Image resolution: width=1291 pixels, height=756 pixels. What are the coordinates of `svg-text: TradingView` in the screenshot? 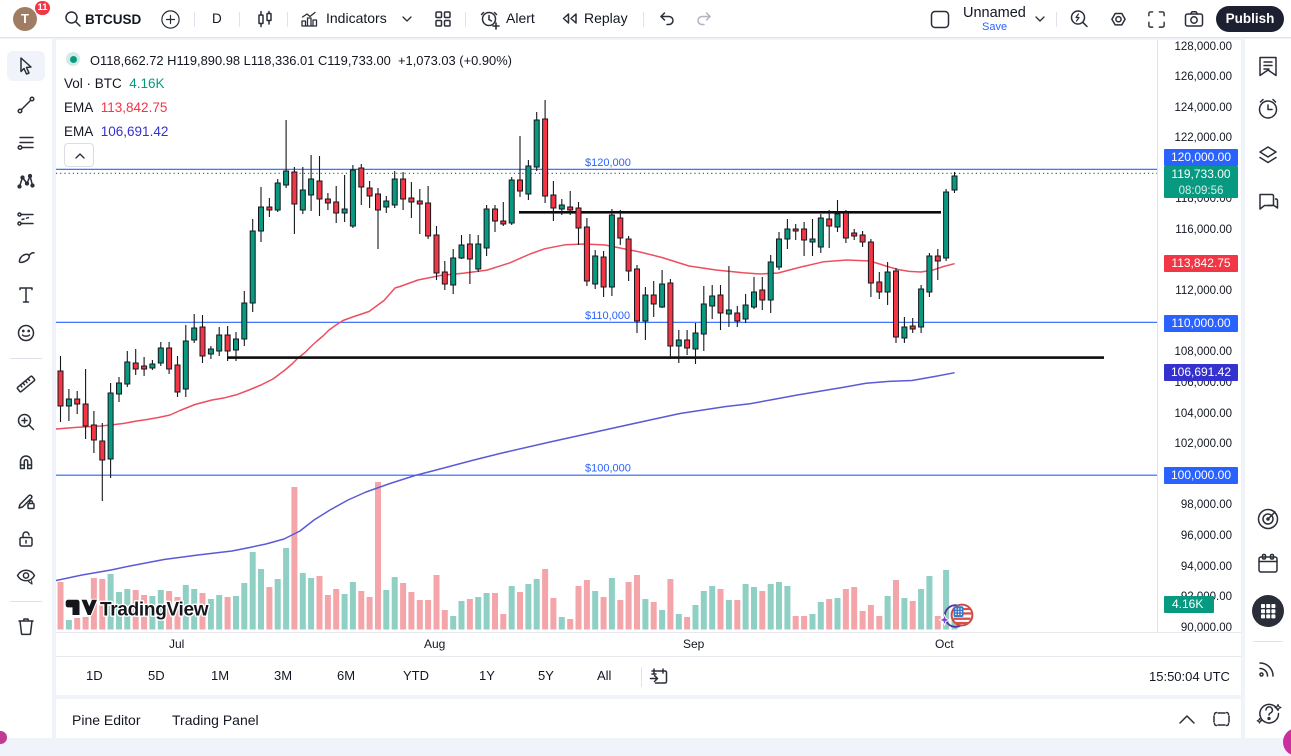 It's located at (154, 609).